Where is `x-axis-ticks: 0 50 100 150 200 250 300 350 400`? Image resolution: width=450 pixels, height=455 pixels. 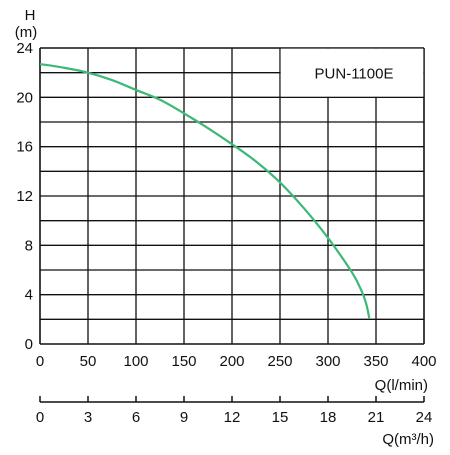
x-axis-ticks: 0 50 100 150 200 250 300 350 400 is located at coordinates (236, 361).